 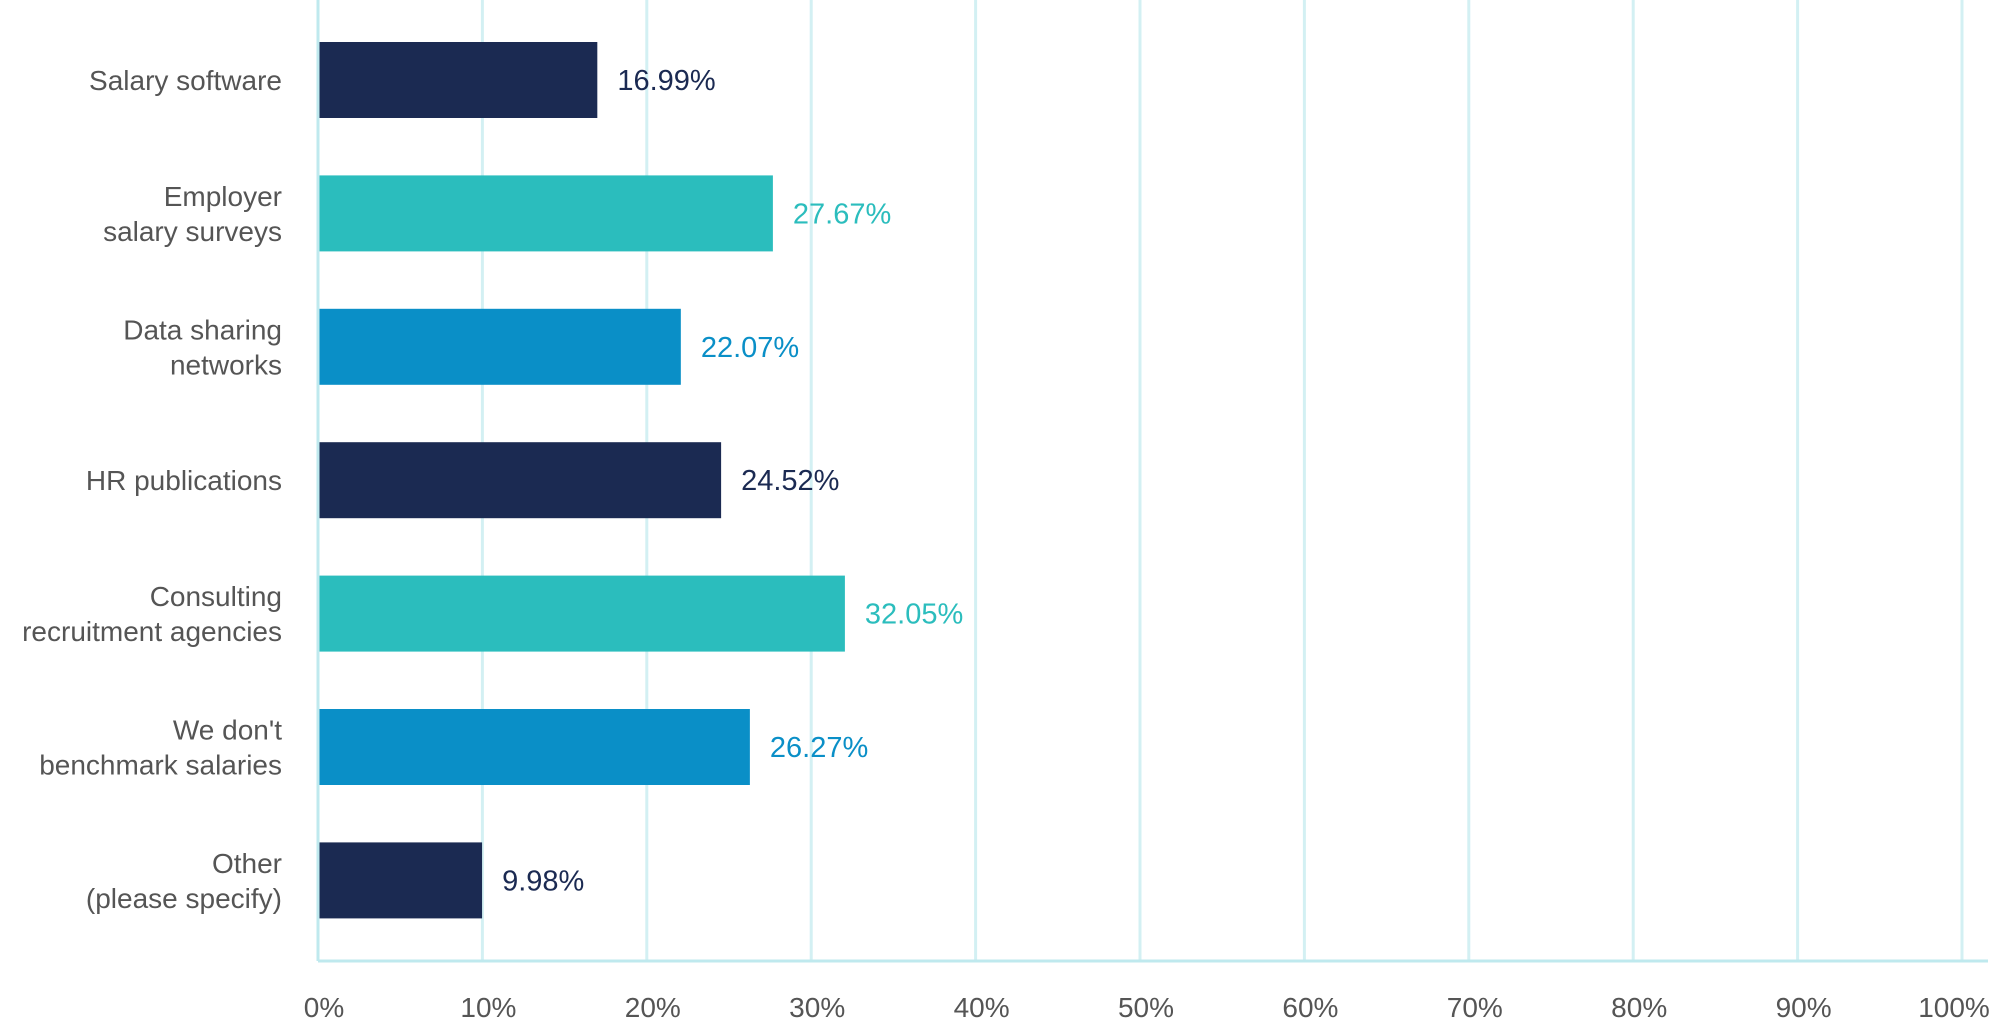 I want to click on value-label: 27.67%, so click(x=842, y=214).